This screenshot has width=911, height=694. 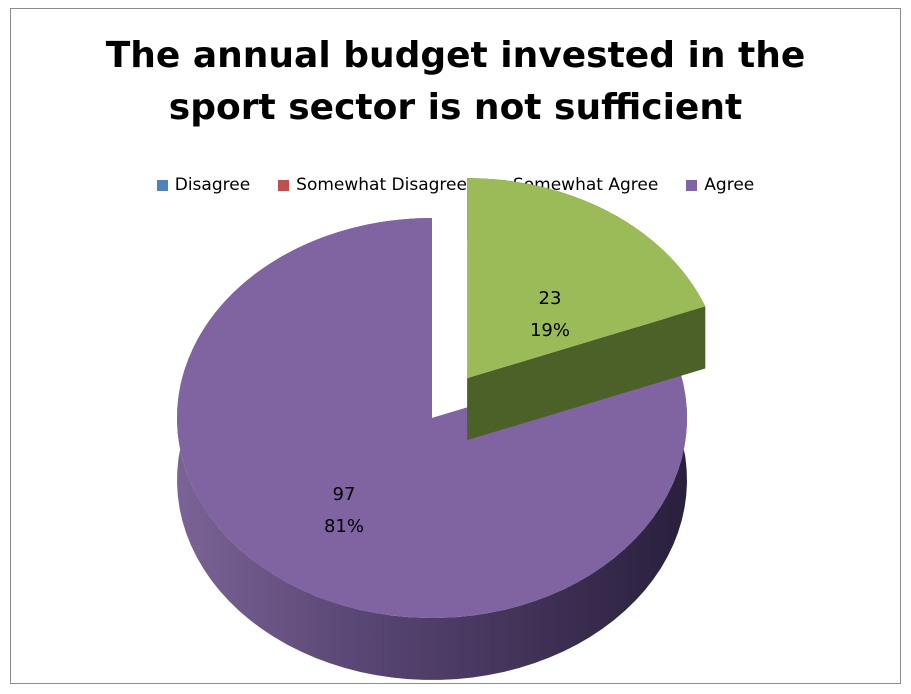 I want to click on data-label-somewhat-agree-percent: 19%, so click(x=550, y=330).